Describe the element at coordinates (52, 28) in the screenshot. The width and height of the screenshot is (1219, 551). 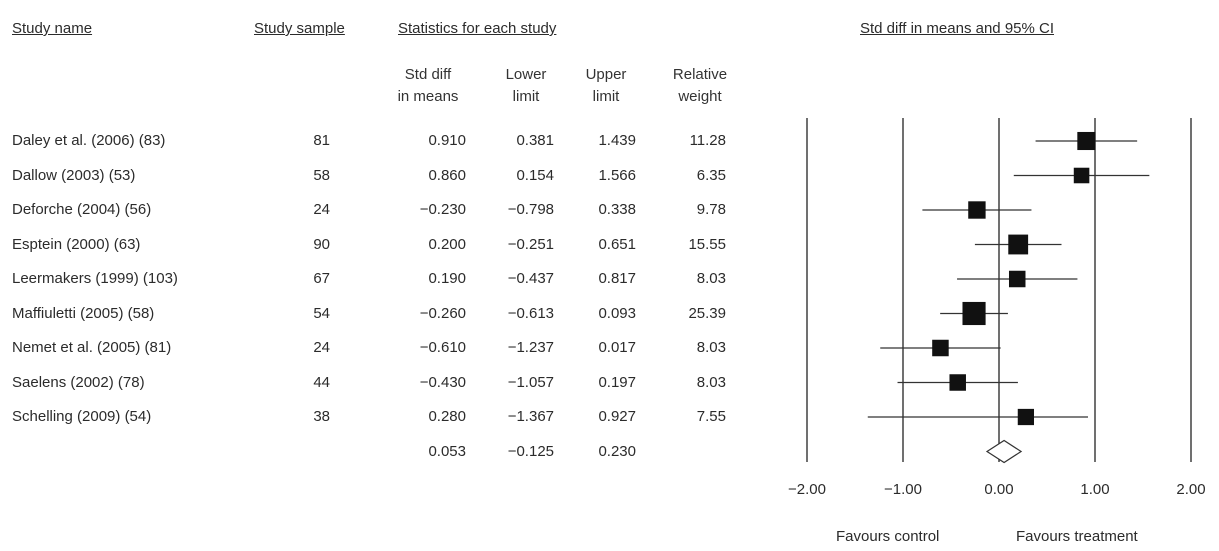
I see `header-study-name: Study name` at that location.